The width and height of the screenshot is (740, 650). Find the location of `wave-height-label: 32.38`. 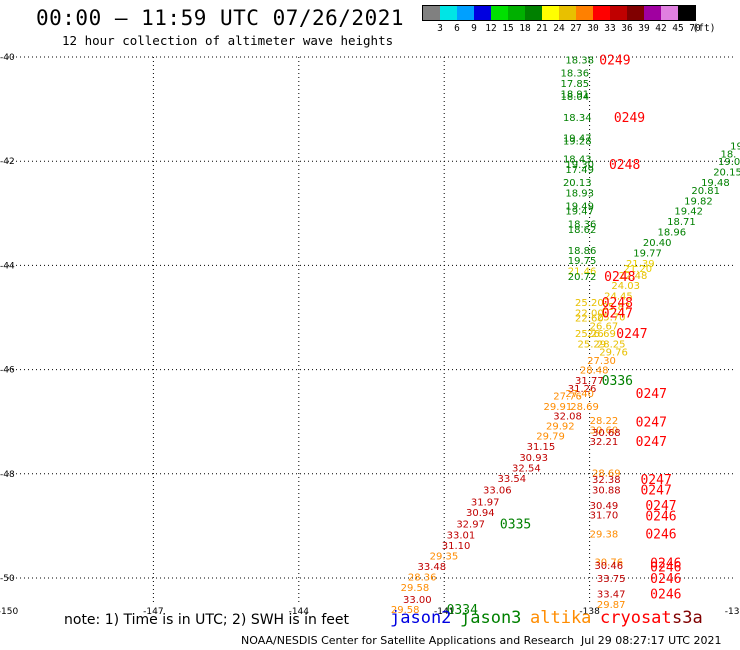

wave-height-label: 32.38 is located at coordinates (606, 480).